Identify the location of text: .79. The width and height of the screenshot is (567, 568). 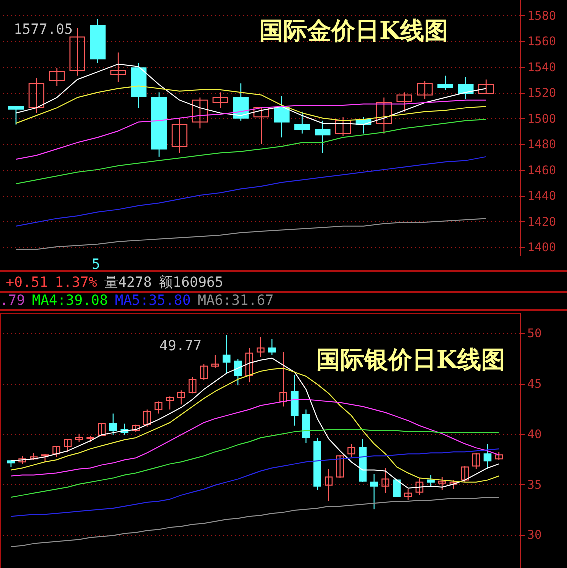
(13, 301).